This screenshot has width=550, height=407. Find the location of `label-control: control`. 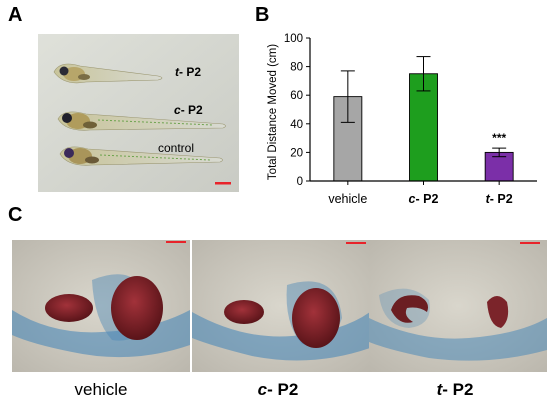

label-control: control is located at coordinates (176, 148).